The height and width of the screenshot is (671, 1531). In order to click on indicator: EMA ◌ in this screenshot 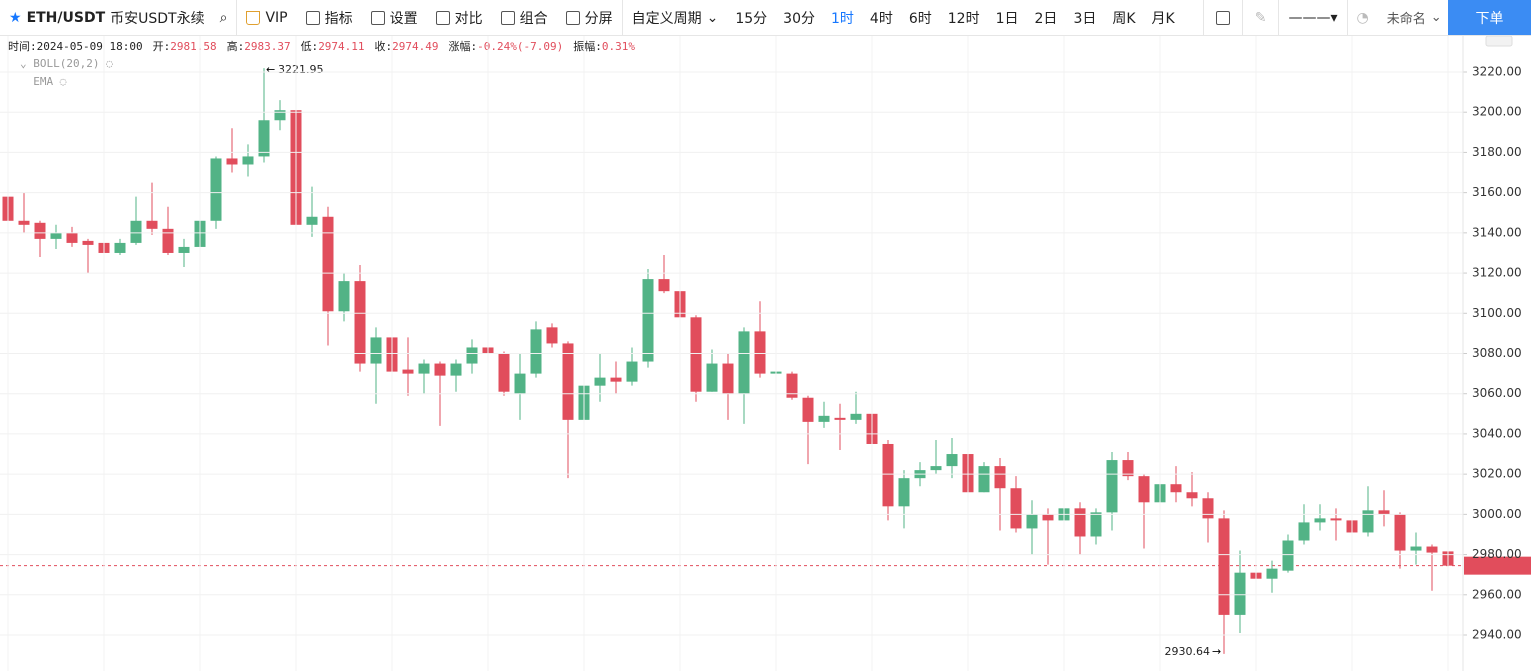, I will do `click(50, 81)`.